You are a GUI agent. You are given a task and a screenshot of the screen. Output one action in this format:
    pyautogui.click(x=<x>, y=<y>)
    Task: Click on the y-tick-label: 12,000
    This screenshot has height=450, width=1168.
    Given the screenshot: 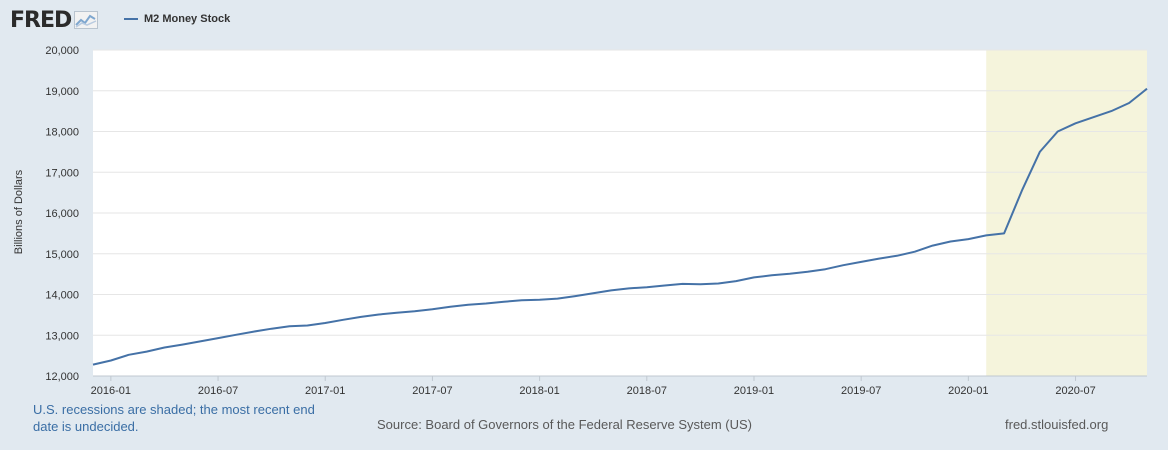 What is the action you would take?
    pyautogui.click(x=62, y=377)
    